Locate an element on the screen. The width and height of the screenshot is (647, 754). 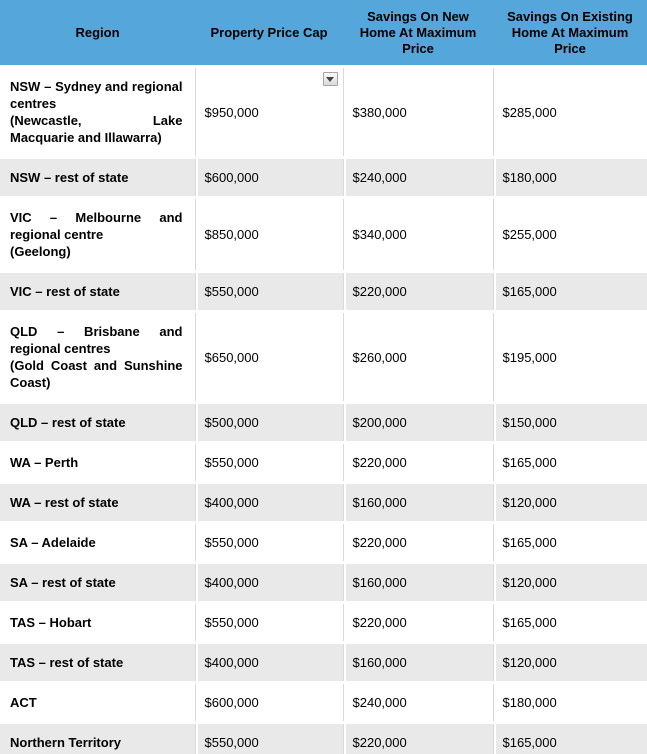
region-label: NSW – rest of state is located at coordinates (69, 177).